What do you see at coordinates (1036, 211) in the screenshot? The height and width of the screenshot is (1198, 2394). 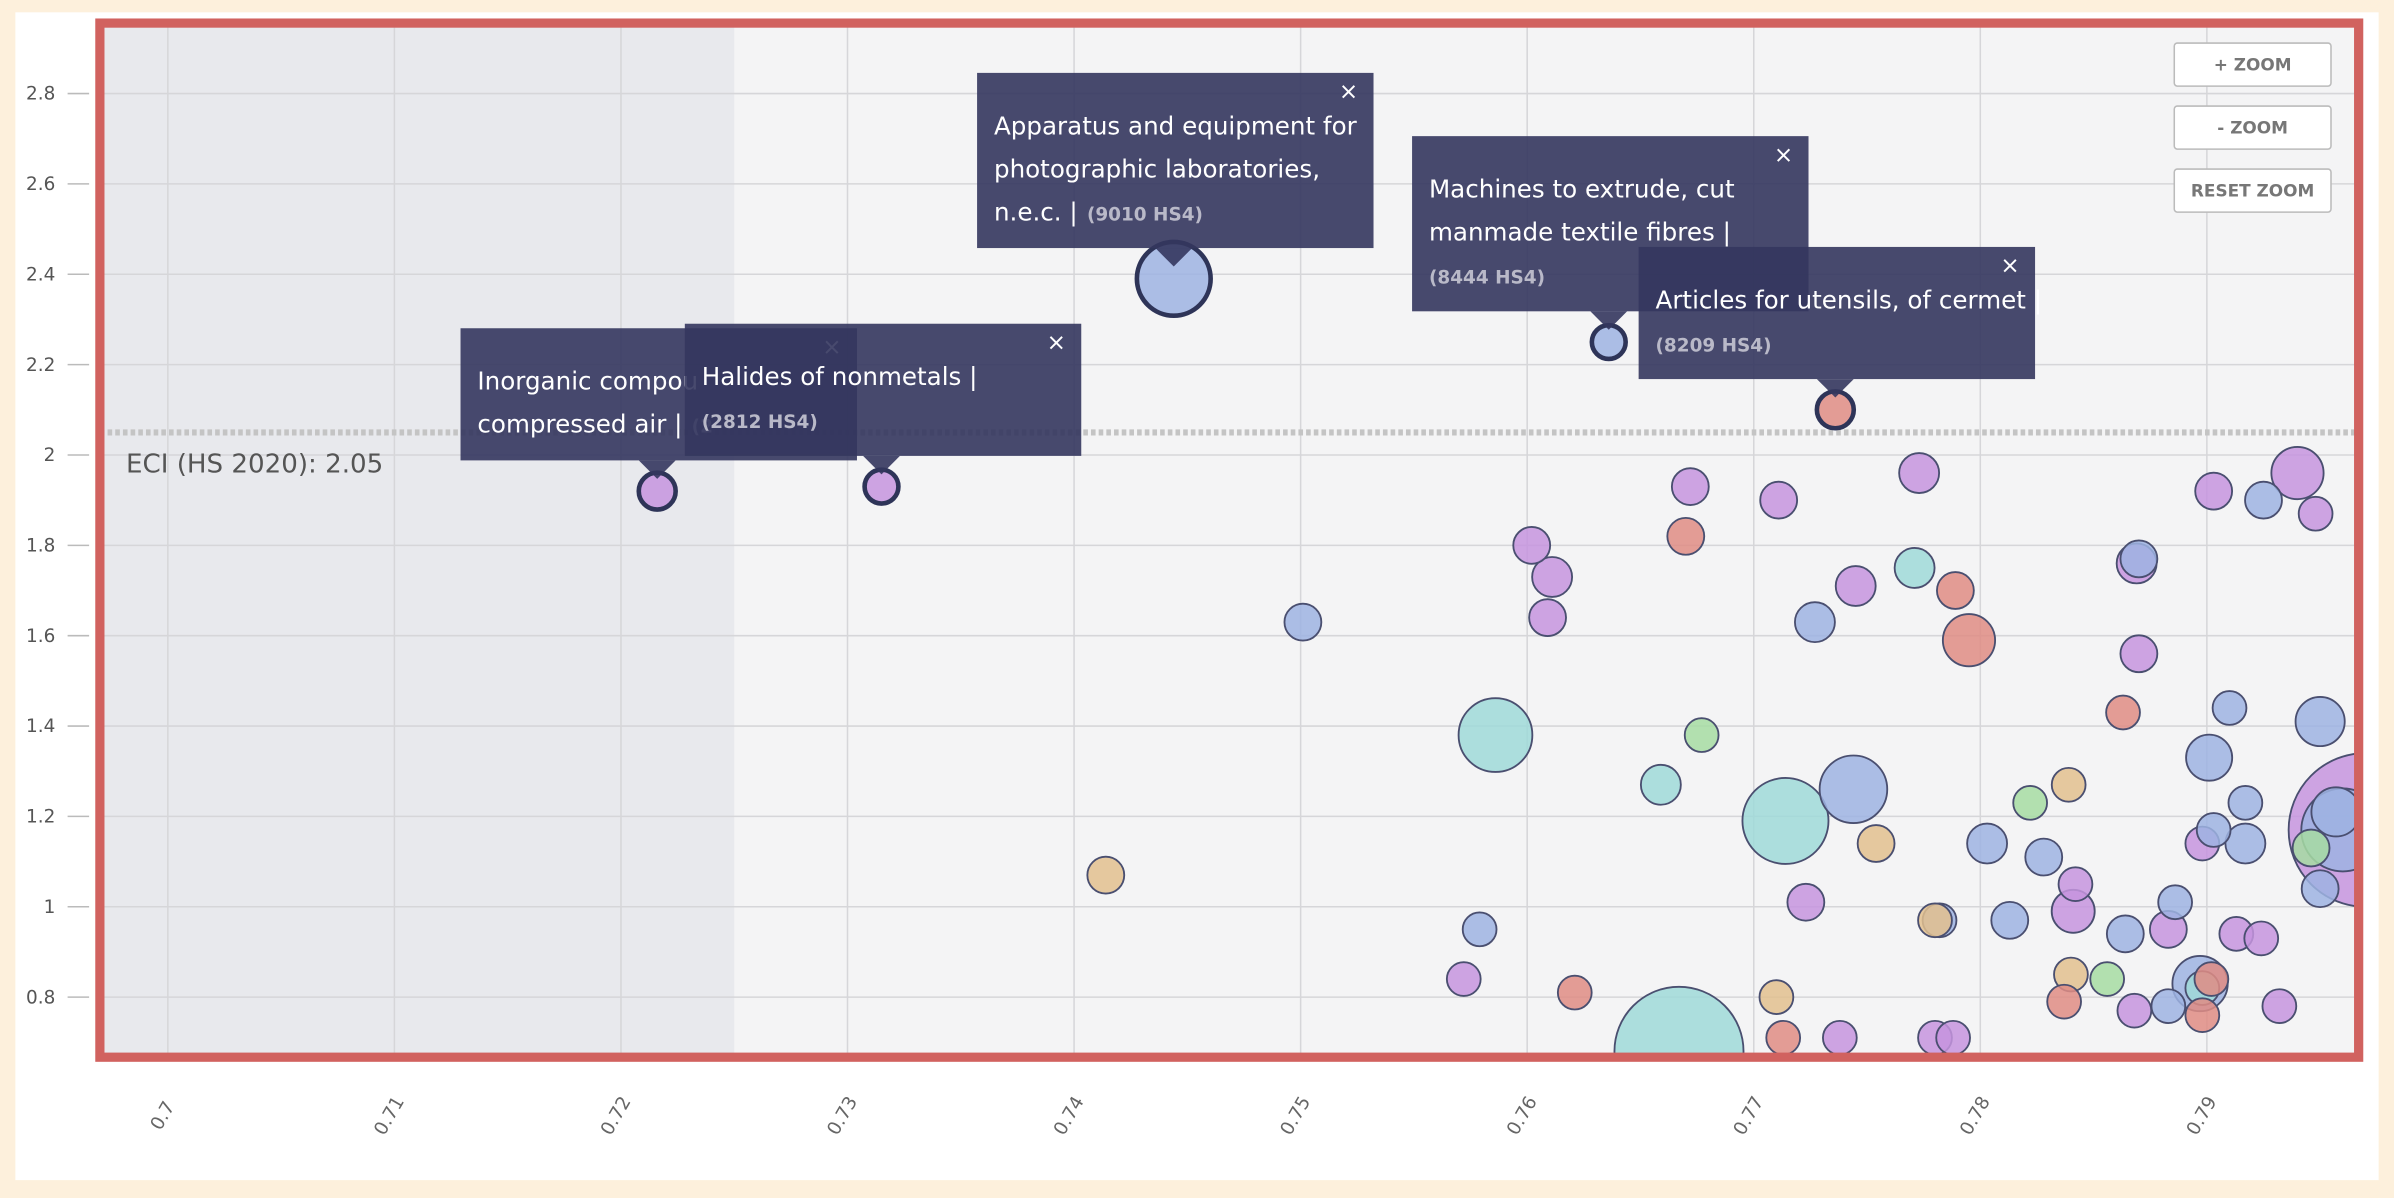 I see `tooltip-text: n.e.c. |` at bounding box center [1036, 211].